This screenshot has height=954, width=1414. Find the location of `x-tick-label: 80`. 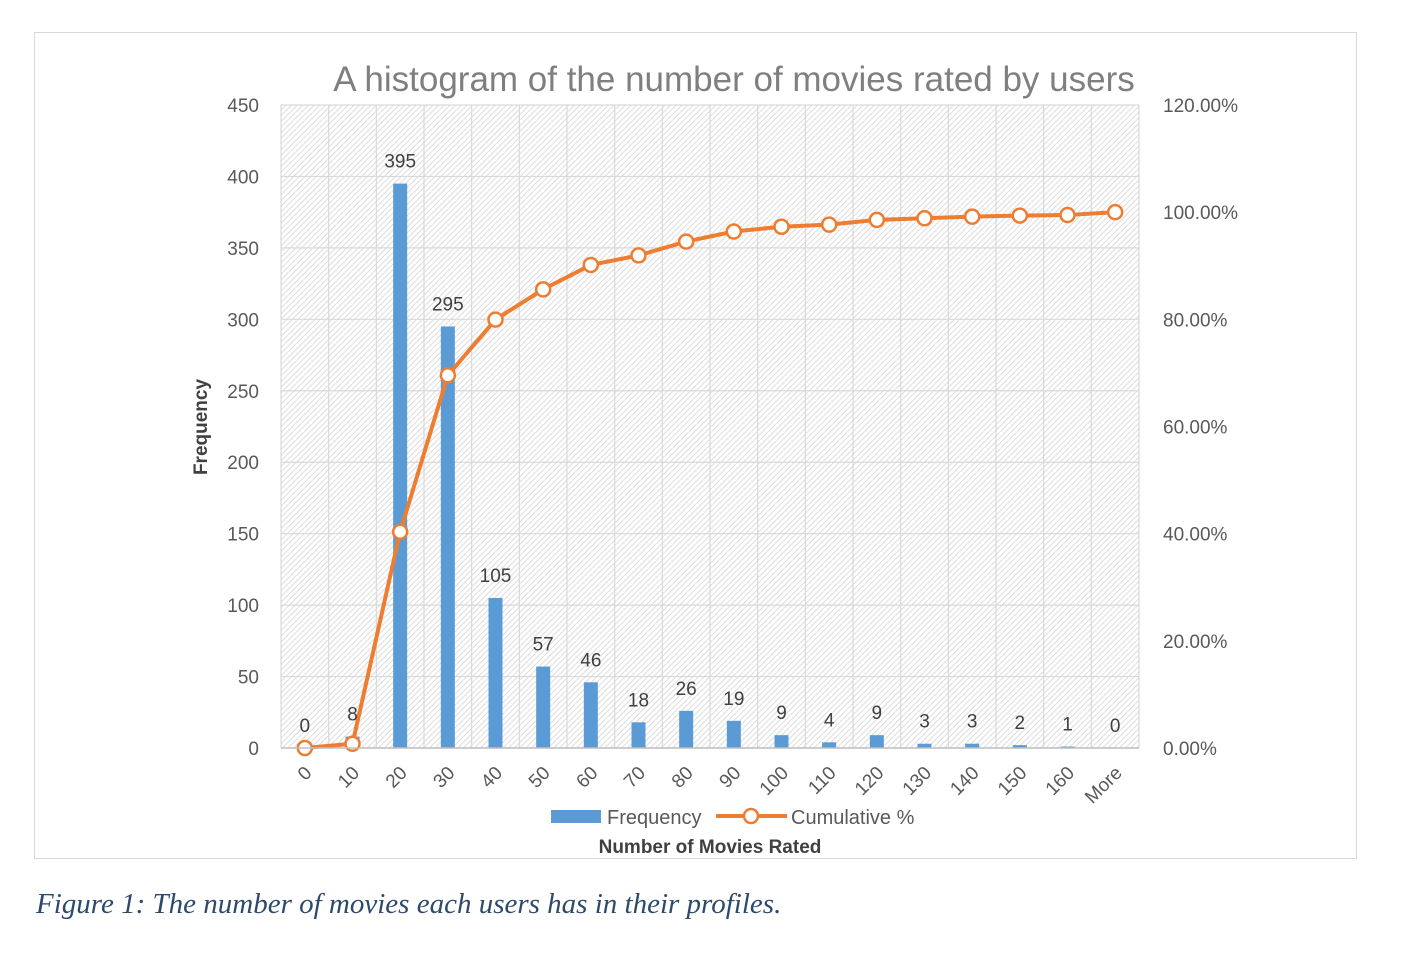

x-tick-label: 80 is located at coordinates (683, 778).